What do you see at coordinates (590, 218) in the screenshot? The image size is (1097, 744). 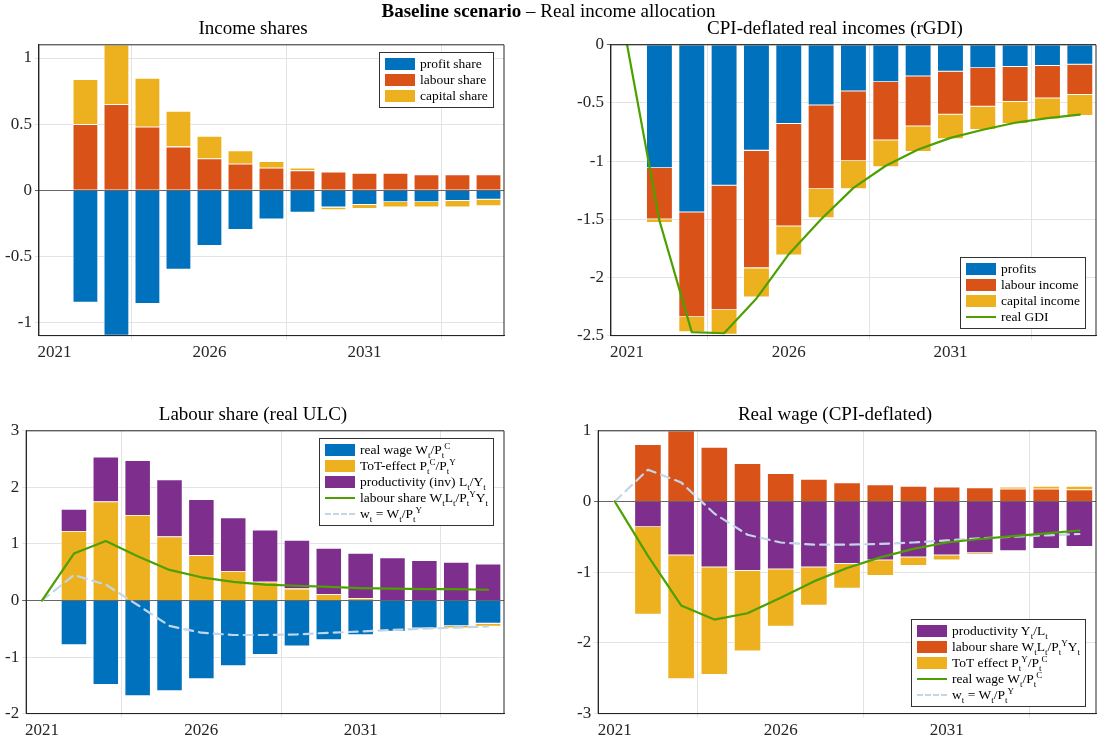 I see `y-tick-label: -1.5` at bounding box center [590, 218].